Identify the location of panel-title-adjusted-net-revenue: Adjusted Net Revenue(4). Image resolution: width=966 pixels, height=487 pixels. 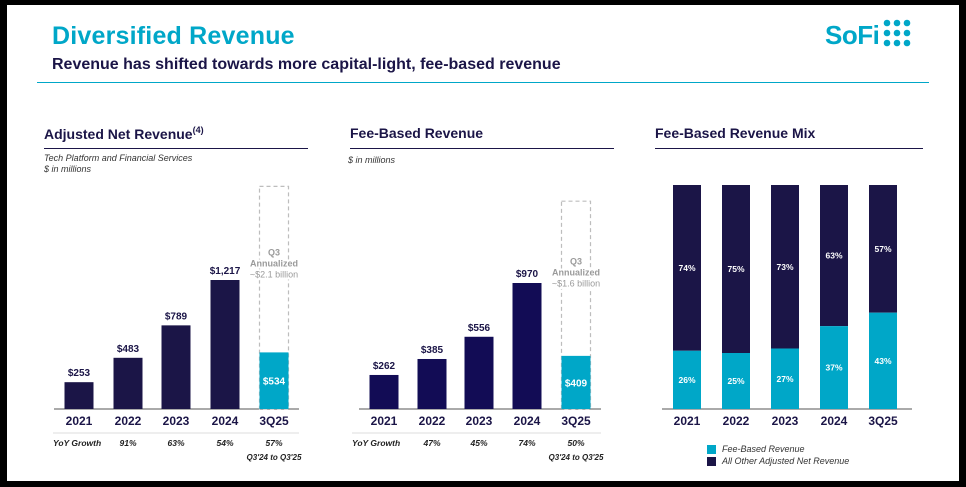
(124, 133).